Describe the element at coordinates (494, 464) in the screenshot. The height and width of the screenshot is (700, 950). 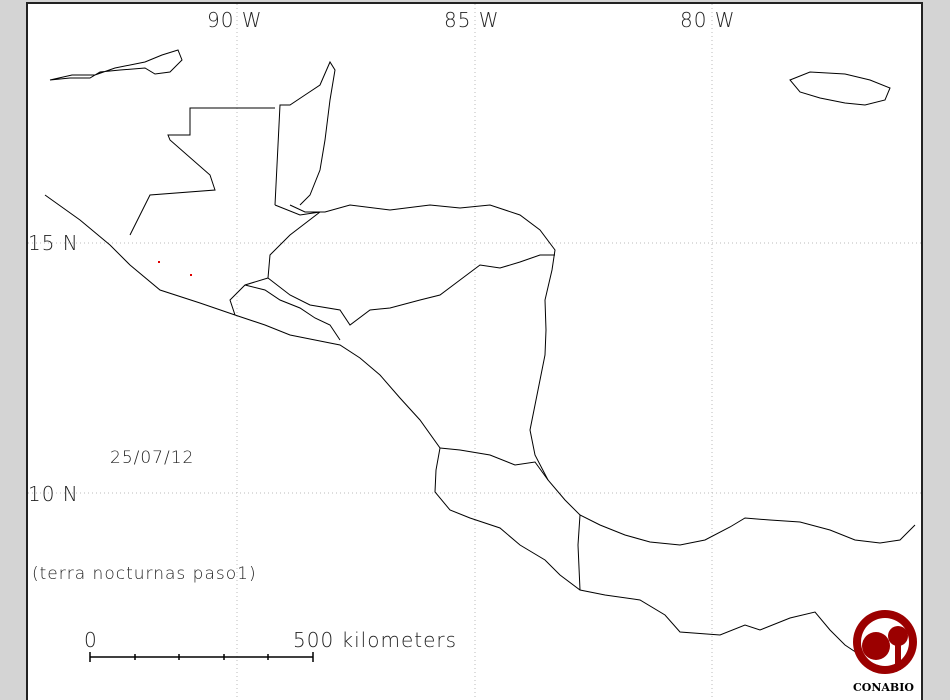
I see `nicaragua-costarica-border` at that location.